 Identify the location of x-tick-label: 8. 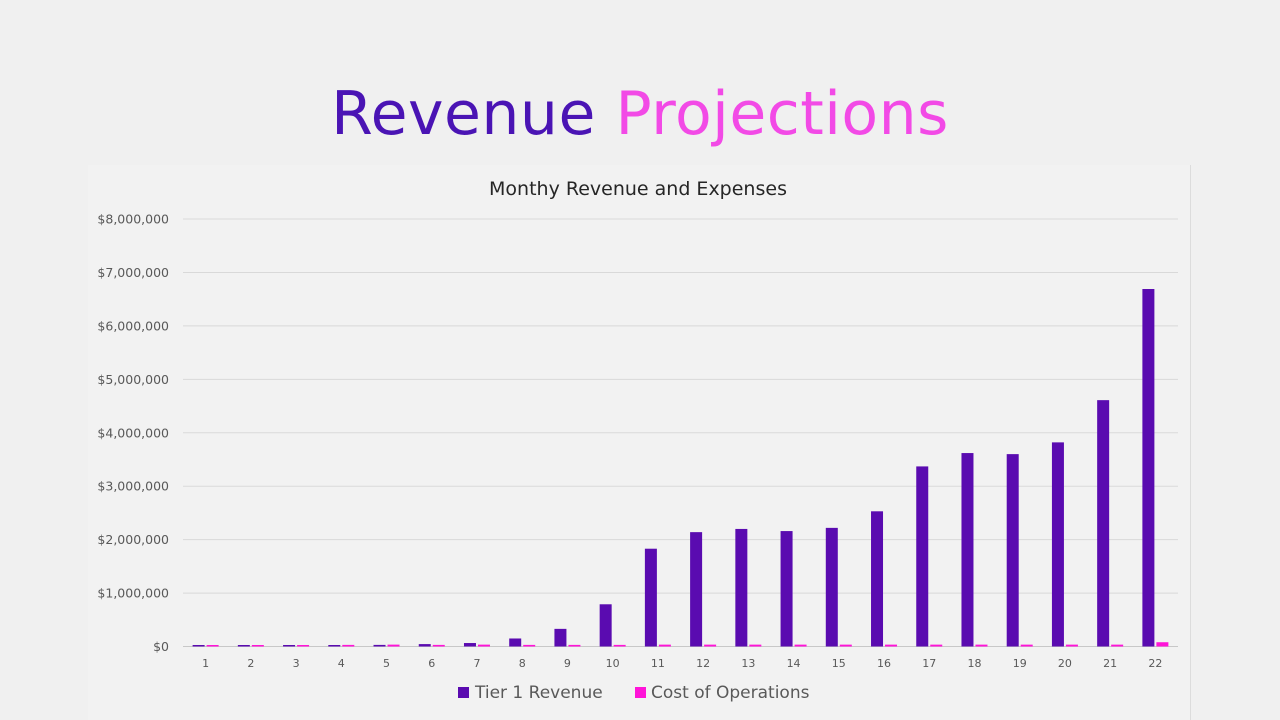
(522, 663).